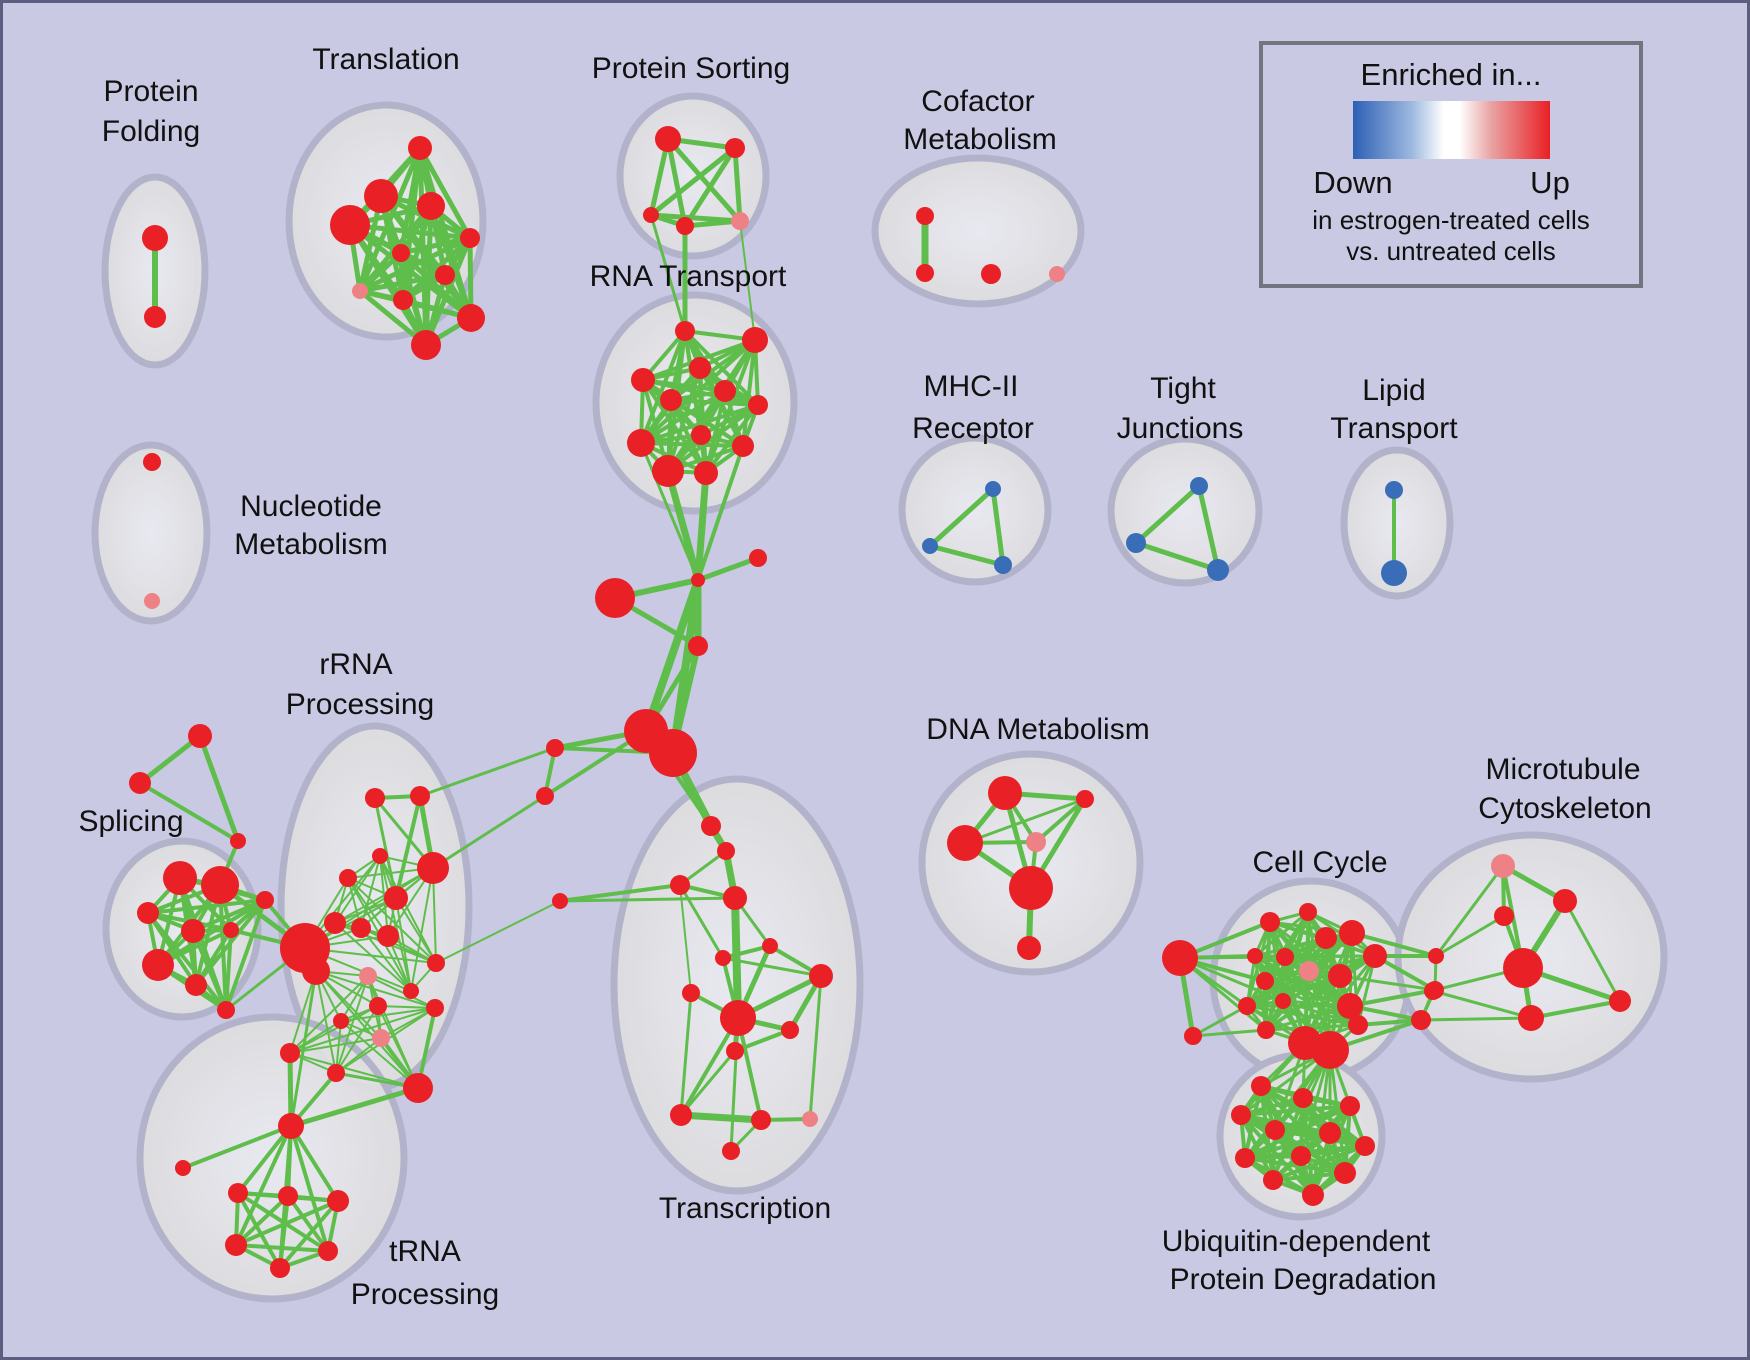  Describe the element at coordinates (1180, 958) in the screenshot. I see `node-f1` at that location.